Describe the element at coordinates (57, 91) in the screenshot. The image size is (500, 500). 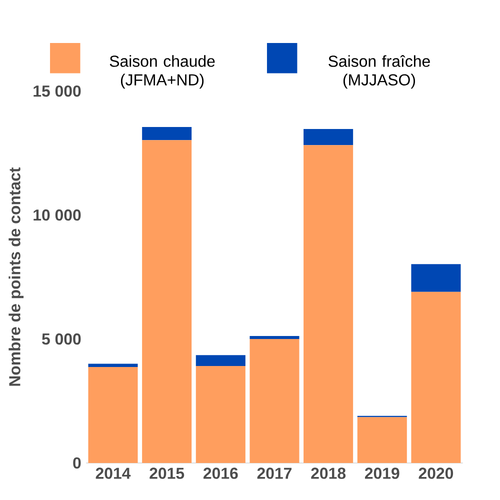
I see `y-tick-label: 15 000` at that location.